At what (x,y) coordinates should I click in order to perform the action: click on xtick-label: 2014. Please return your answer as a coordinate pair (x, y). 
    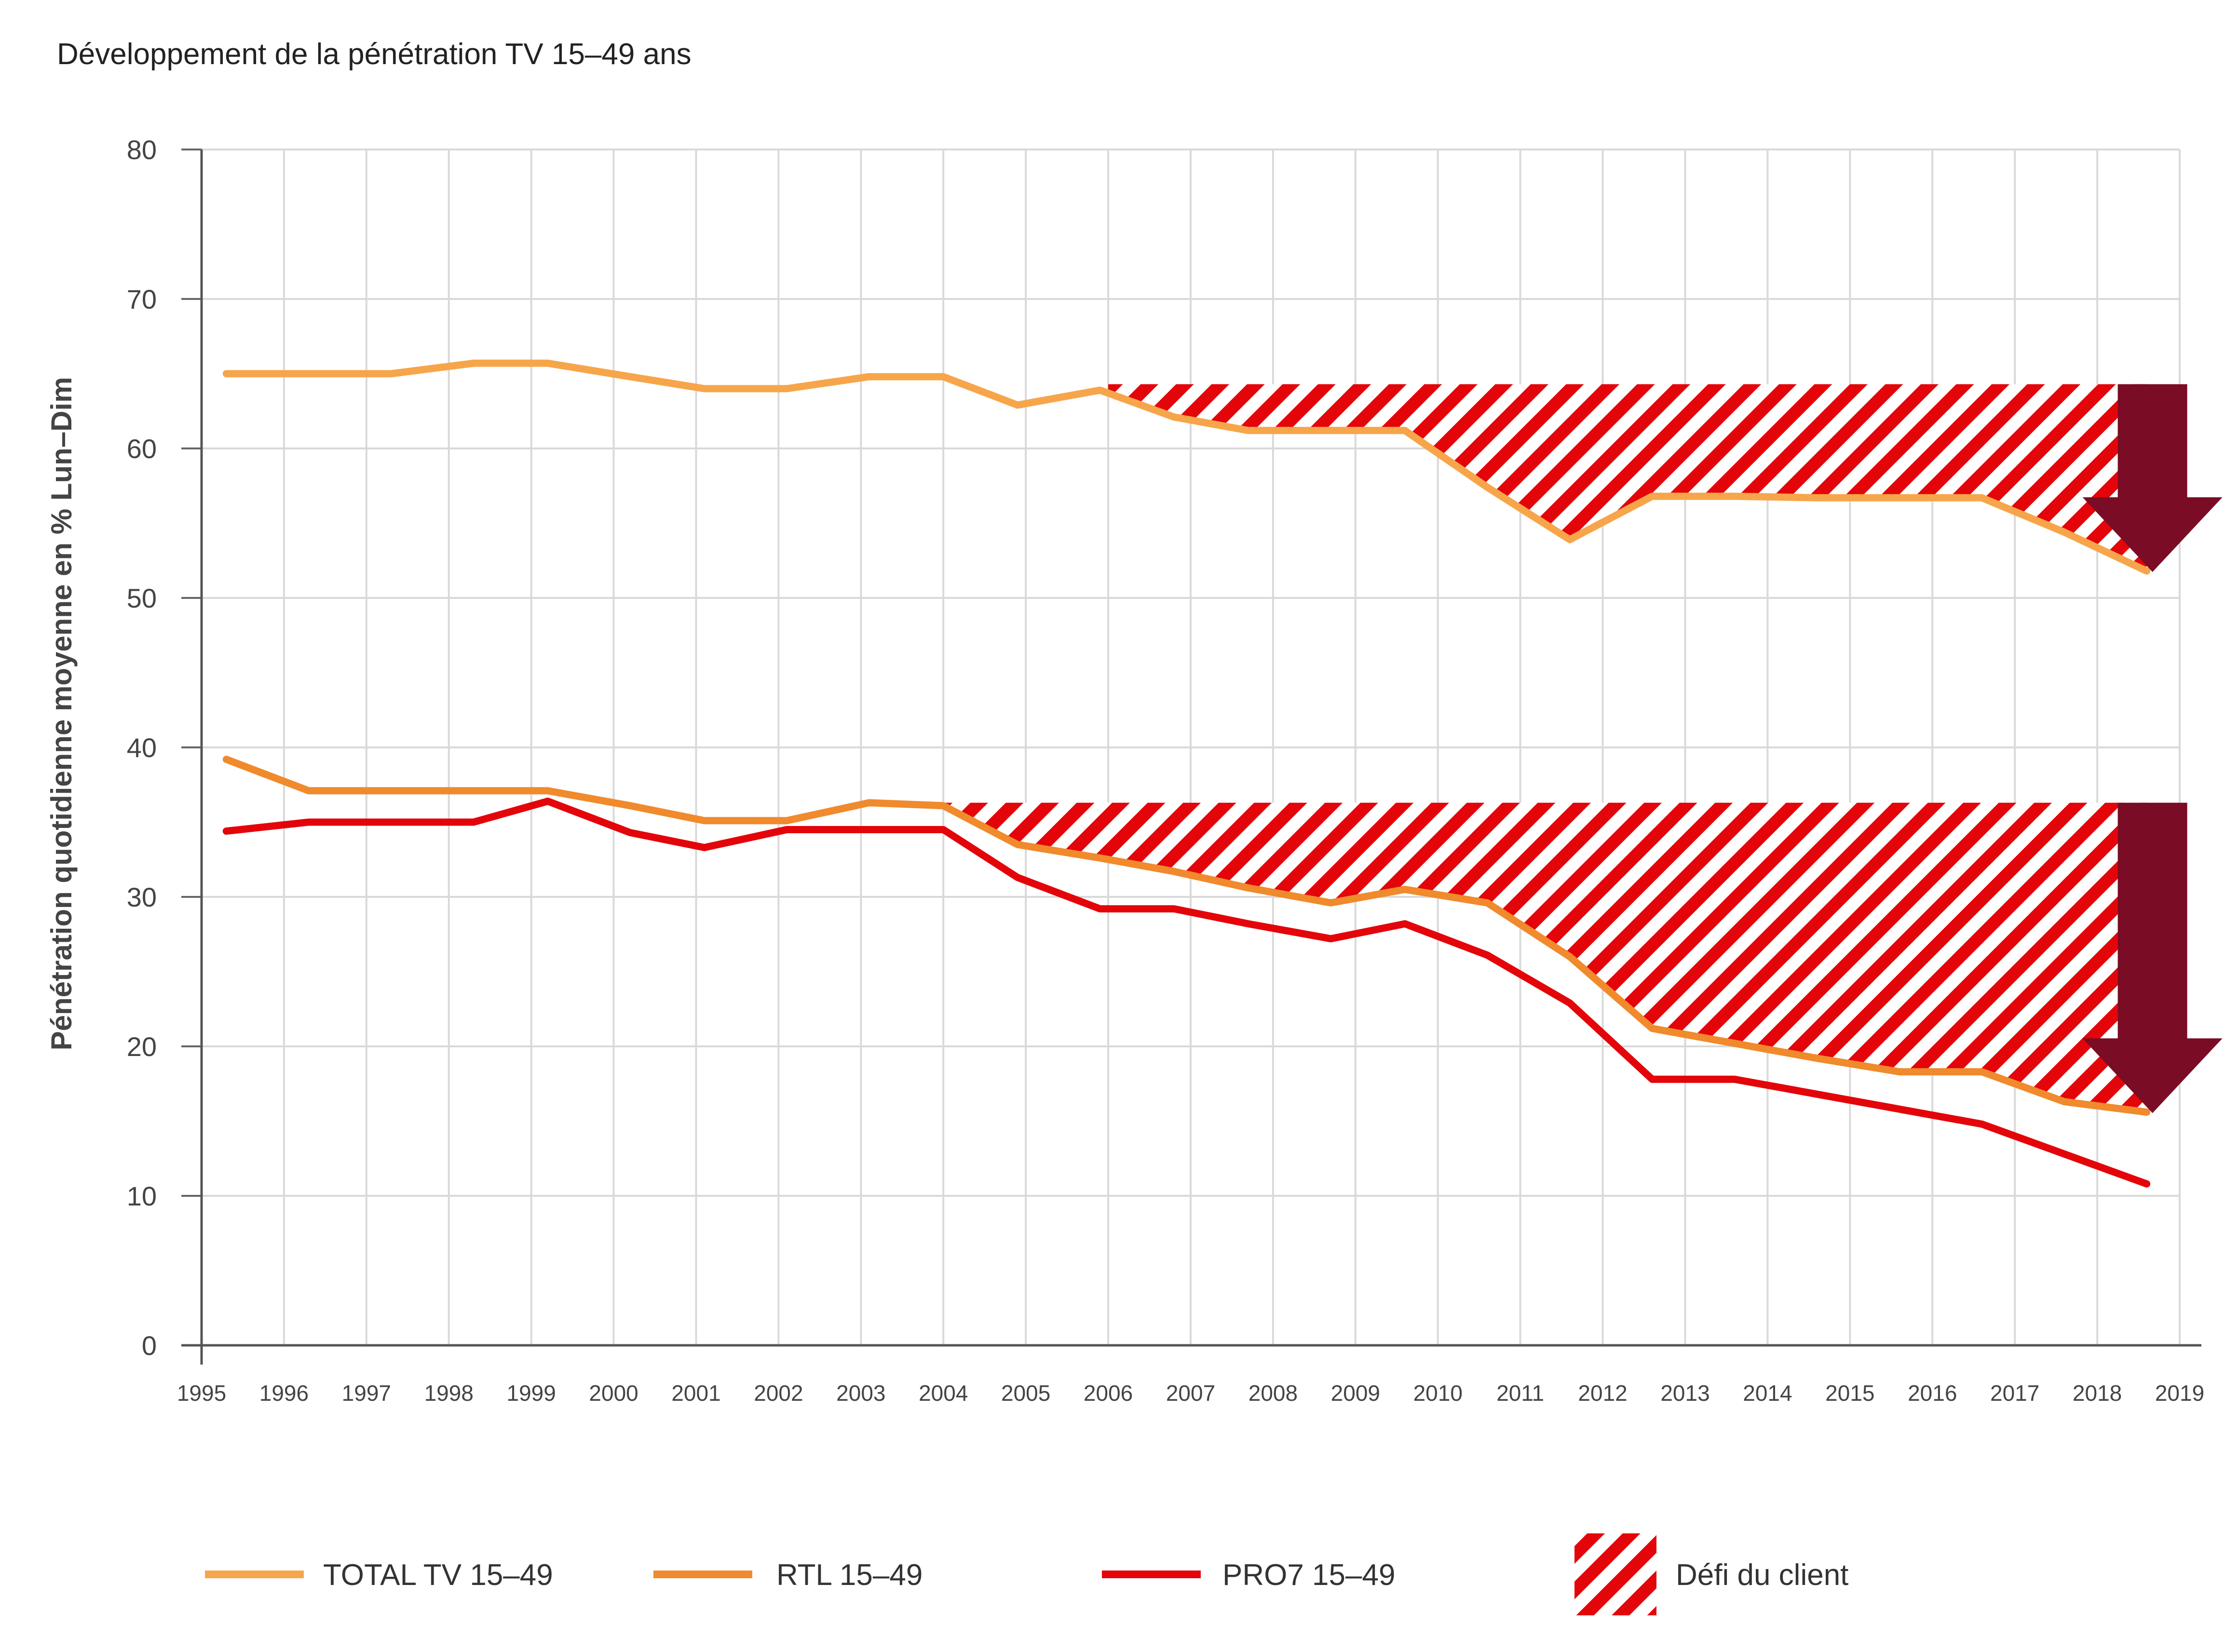
    Looking at the image, I should click on (1767, 1393).